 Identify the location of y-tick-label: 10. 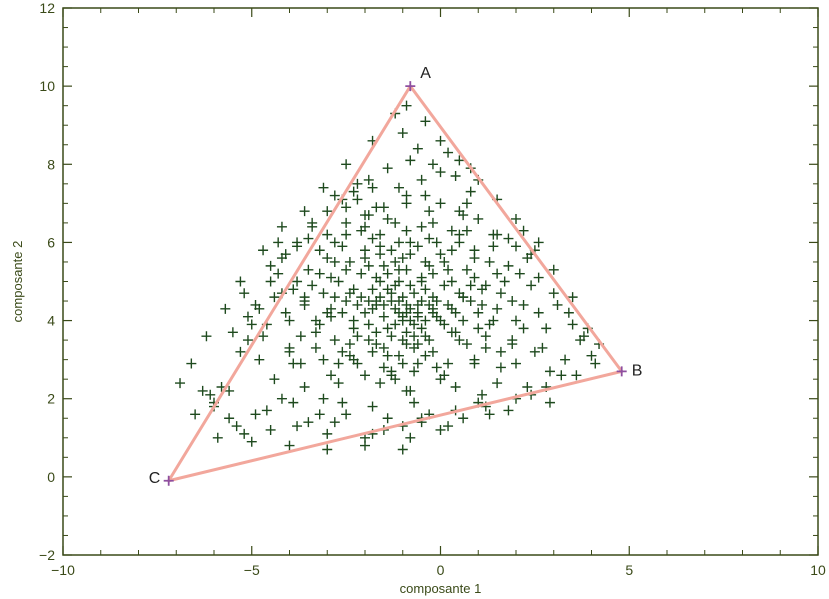
(47, 86).